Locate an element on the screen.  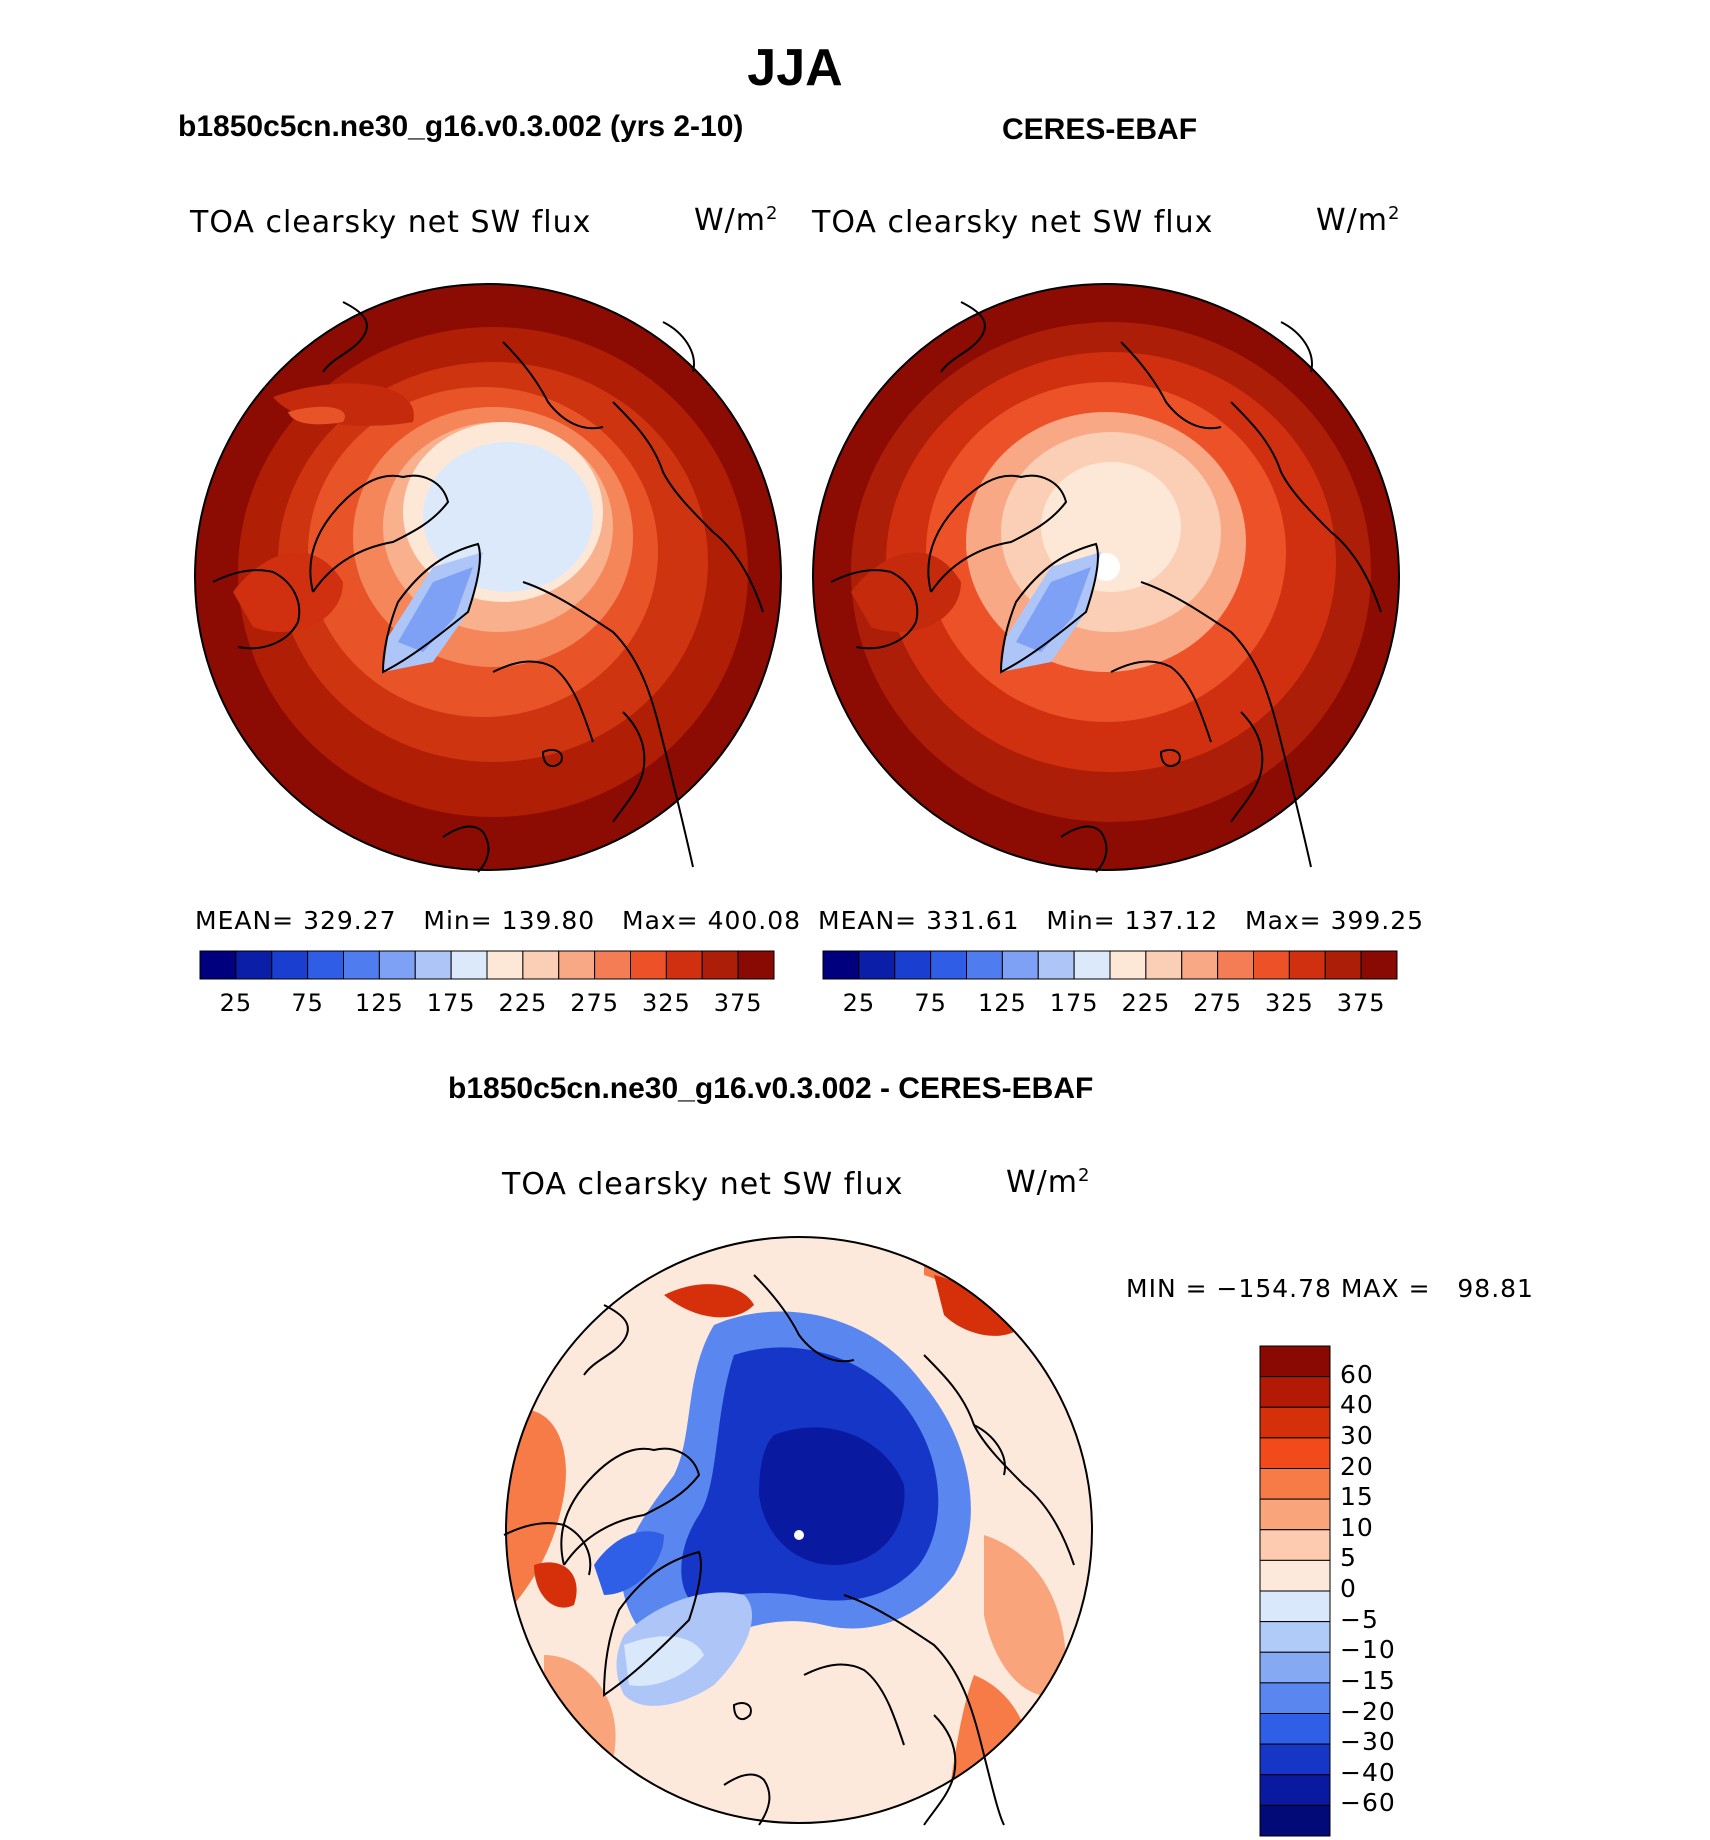
right-panel-case-name: CERES-EBAF is located at coordinates (1100, 129).